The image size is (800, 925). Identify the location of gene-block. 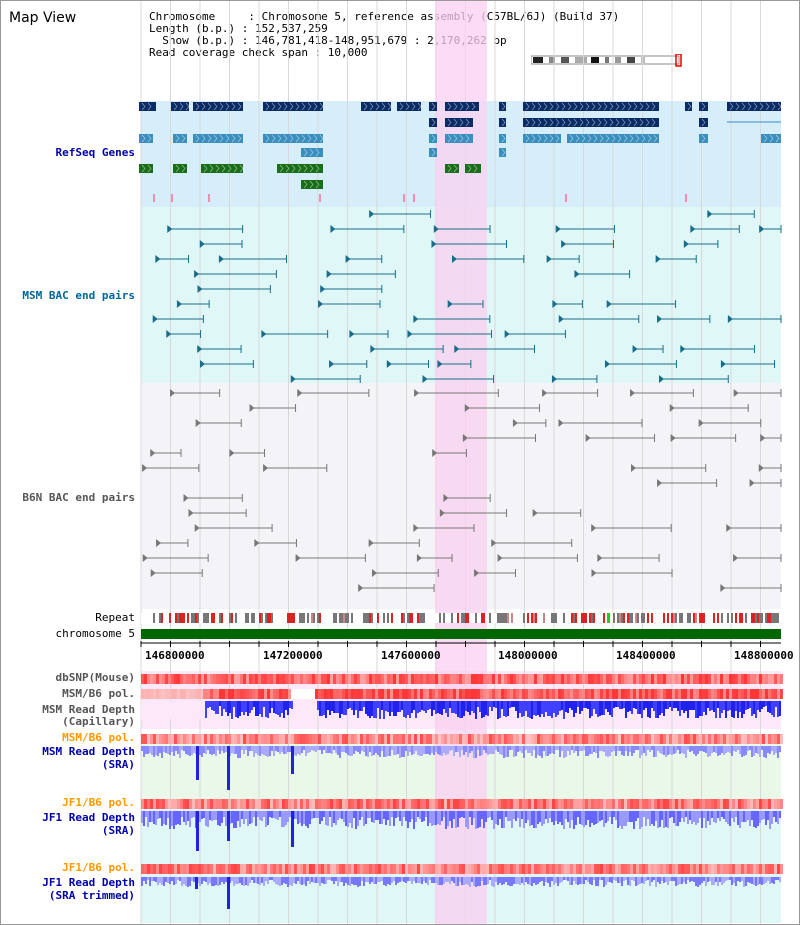
(433, 106).